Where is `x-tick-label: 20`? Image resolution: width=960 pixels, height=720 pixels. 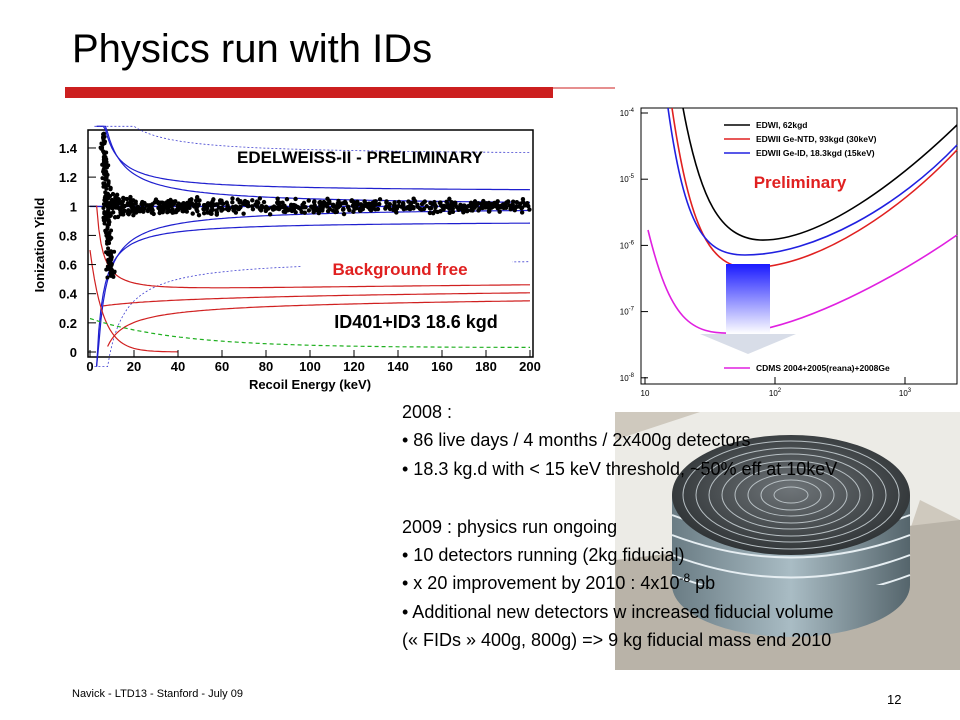
x-tick-label: 20 is located at coordinates (134, 366).